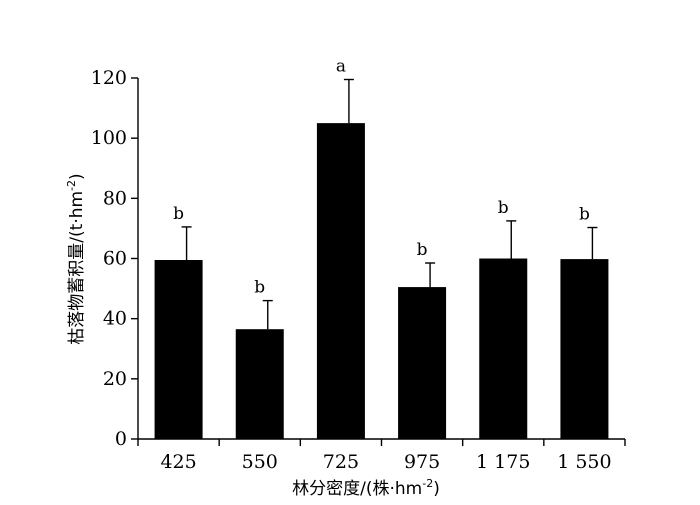  Describe the element at coordinates (115, 259) in the screenshot. I see `y-tick-label-60: 60` at that location.